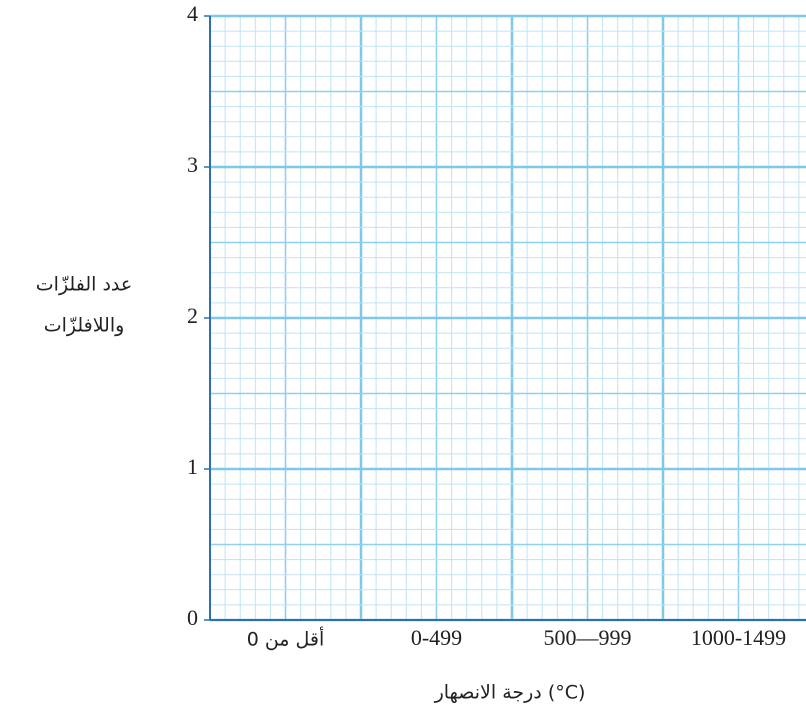 This screenshot has height=717, width=806. I want to click on x-tick-label: 500—999, so click(588, 637).